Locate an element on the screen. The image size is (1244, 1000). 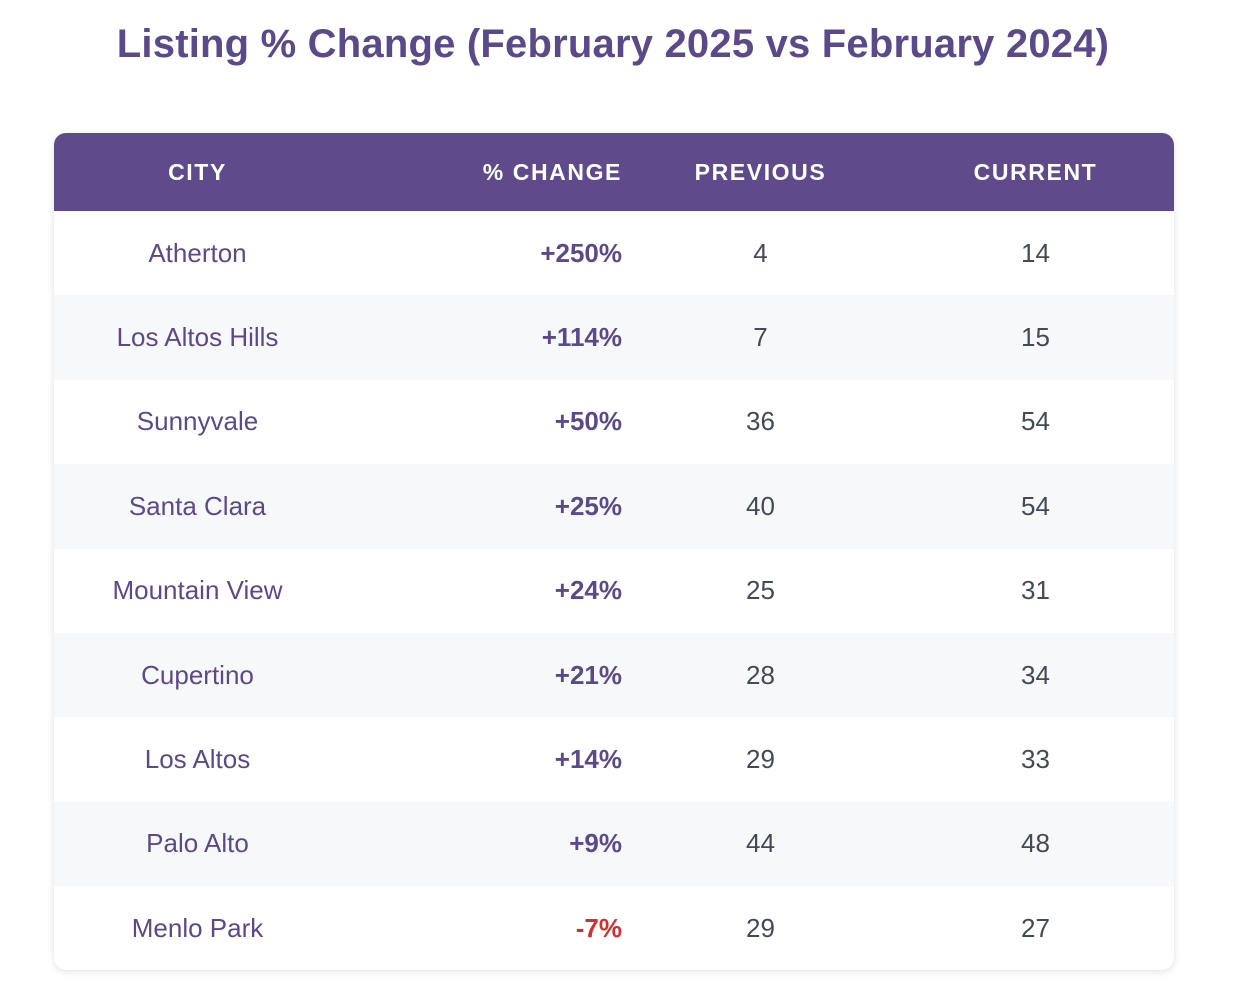
column-header-previous: PREVIOUS is located at coordinates (760, 171).